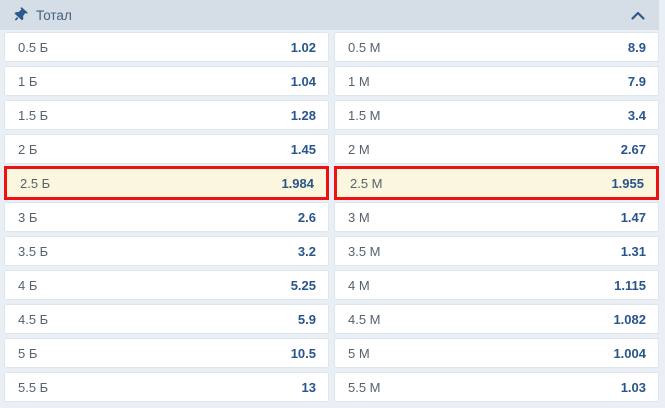 The image size is (665, 408). Describe the element at coordinates (636, 47) in the screenshot. I see `odds-value: 8.9` at that location.